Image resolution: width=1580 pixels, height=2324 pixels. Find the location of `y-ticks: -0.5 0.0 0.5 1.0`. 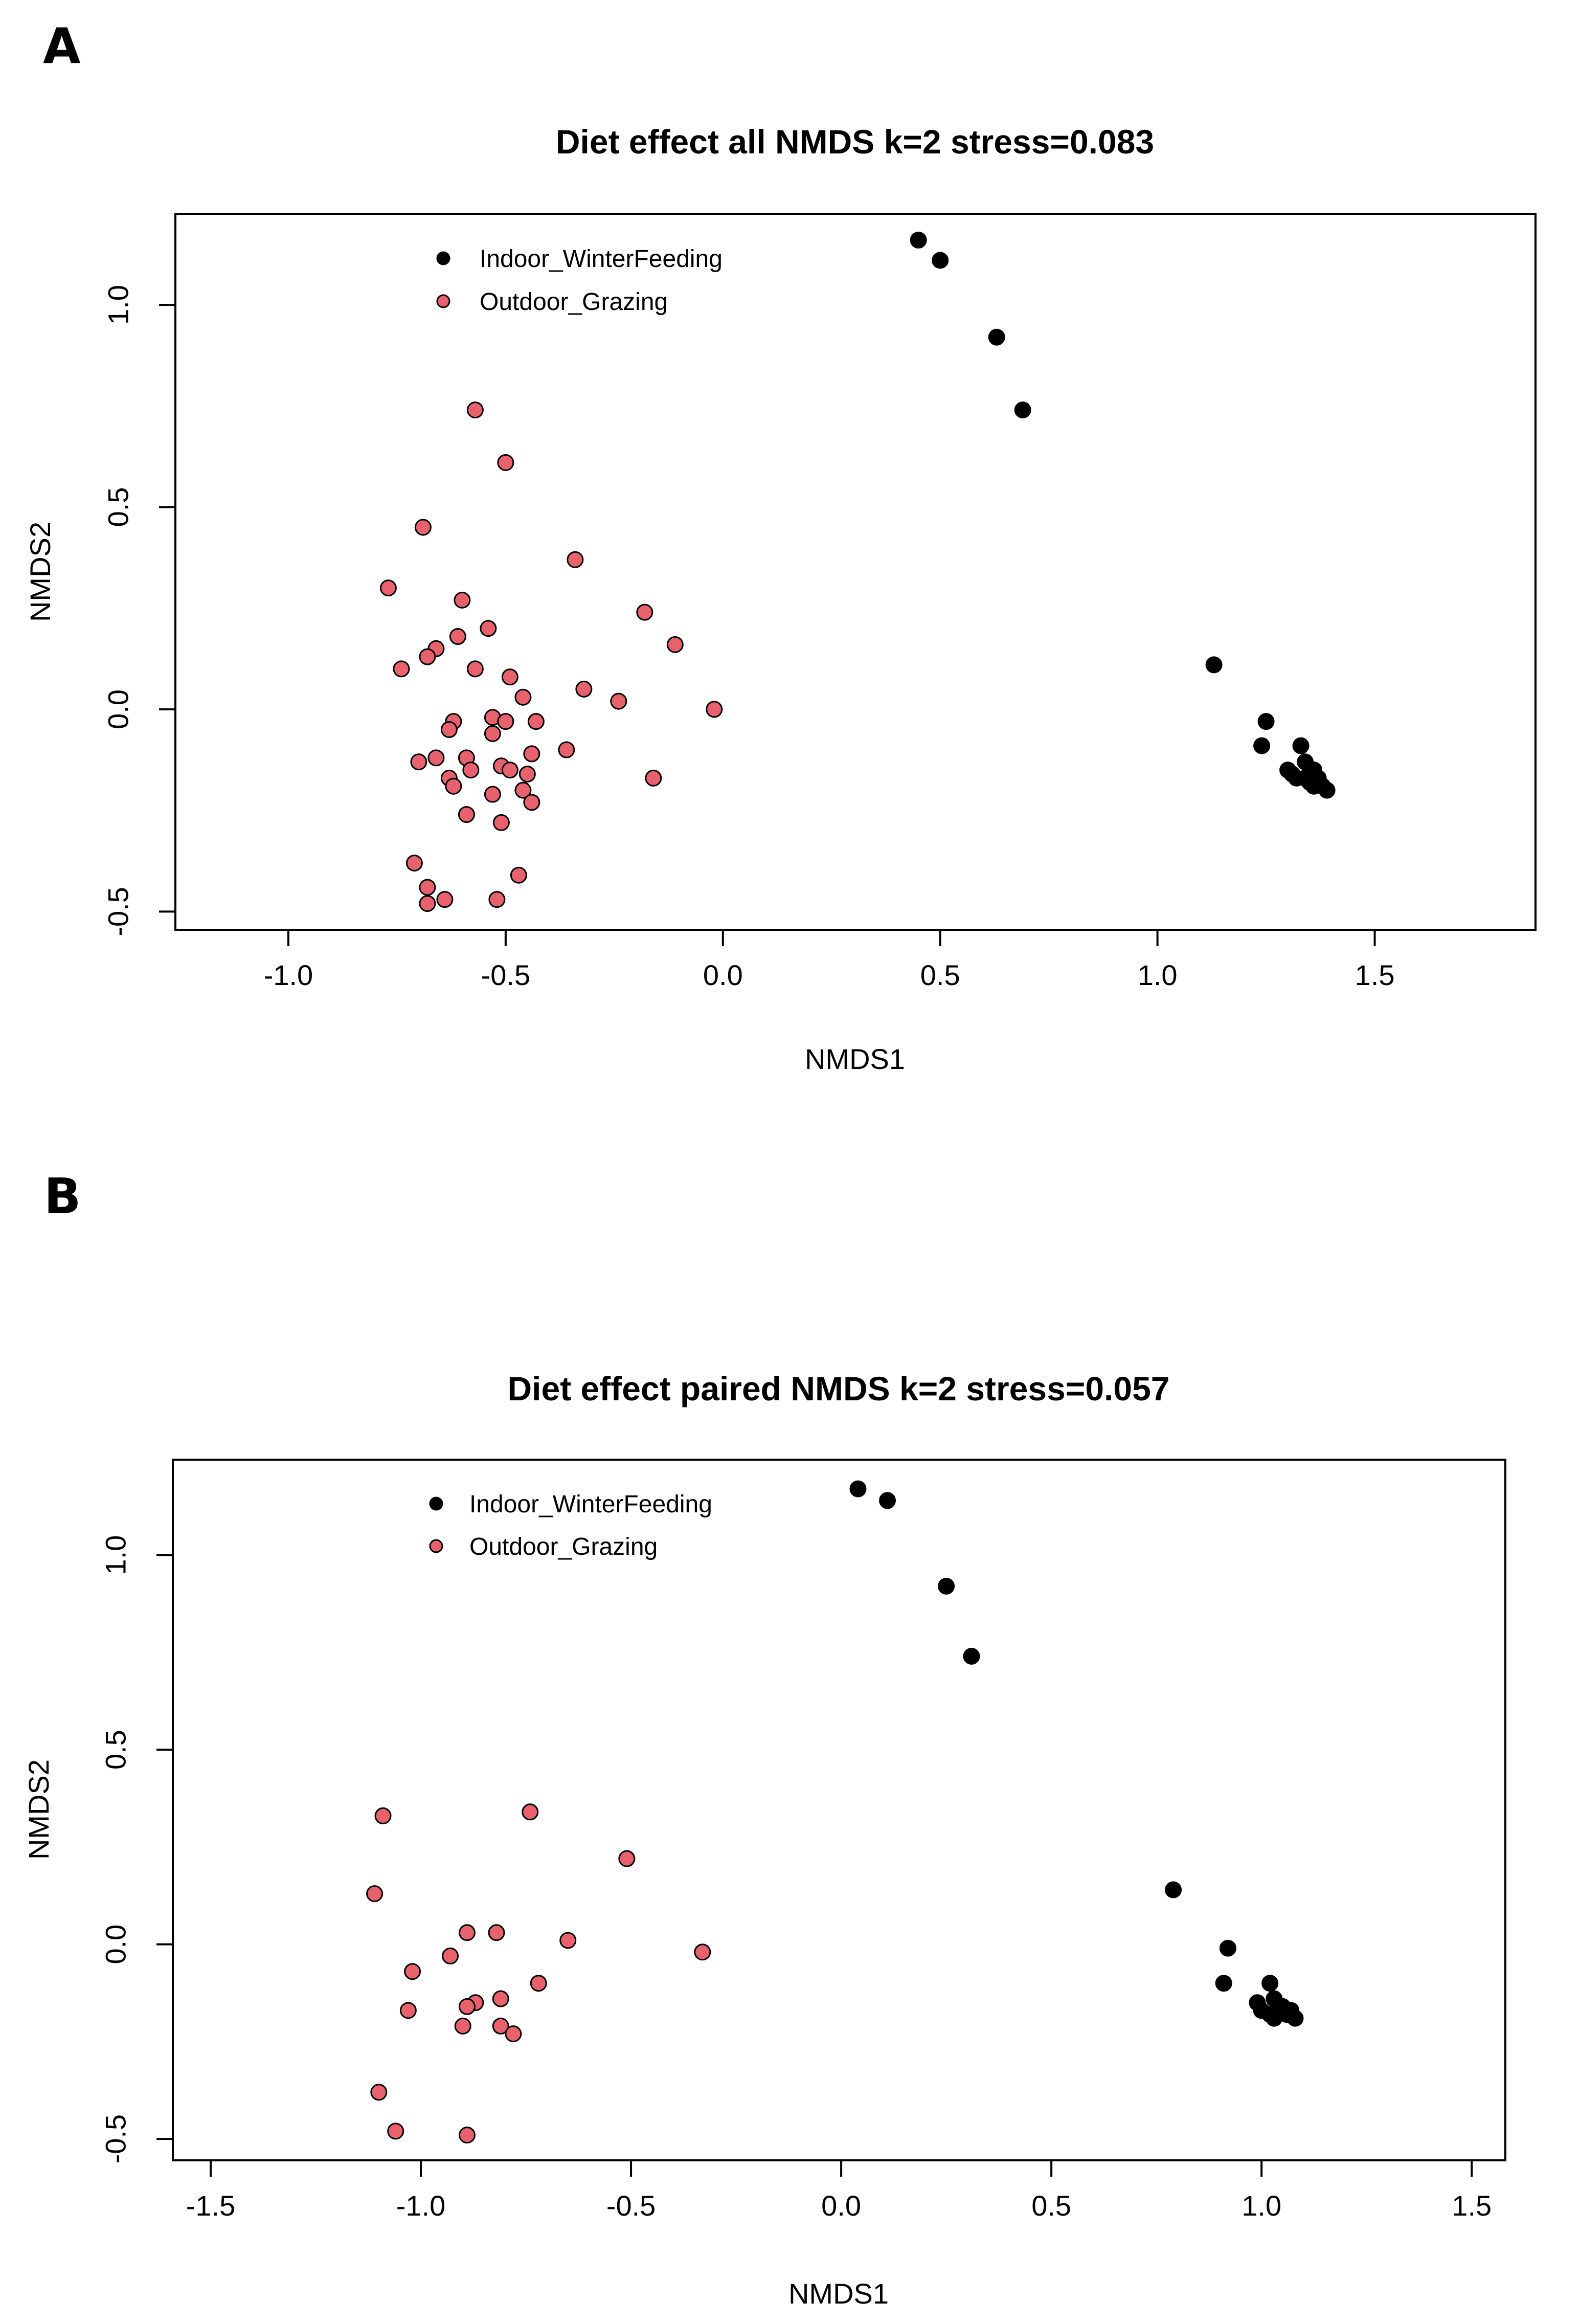

y-ticks: -0.5 0.0 0.5 1.0 is located at coordinates (136, 1850).